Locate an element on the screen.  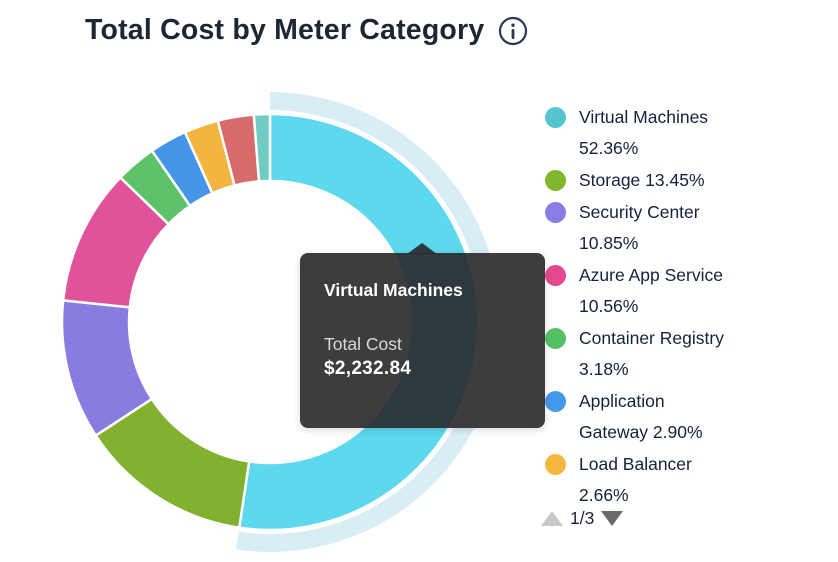
tooltip-arrow-icon is located at coordinates (422, 248).